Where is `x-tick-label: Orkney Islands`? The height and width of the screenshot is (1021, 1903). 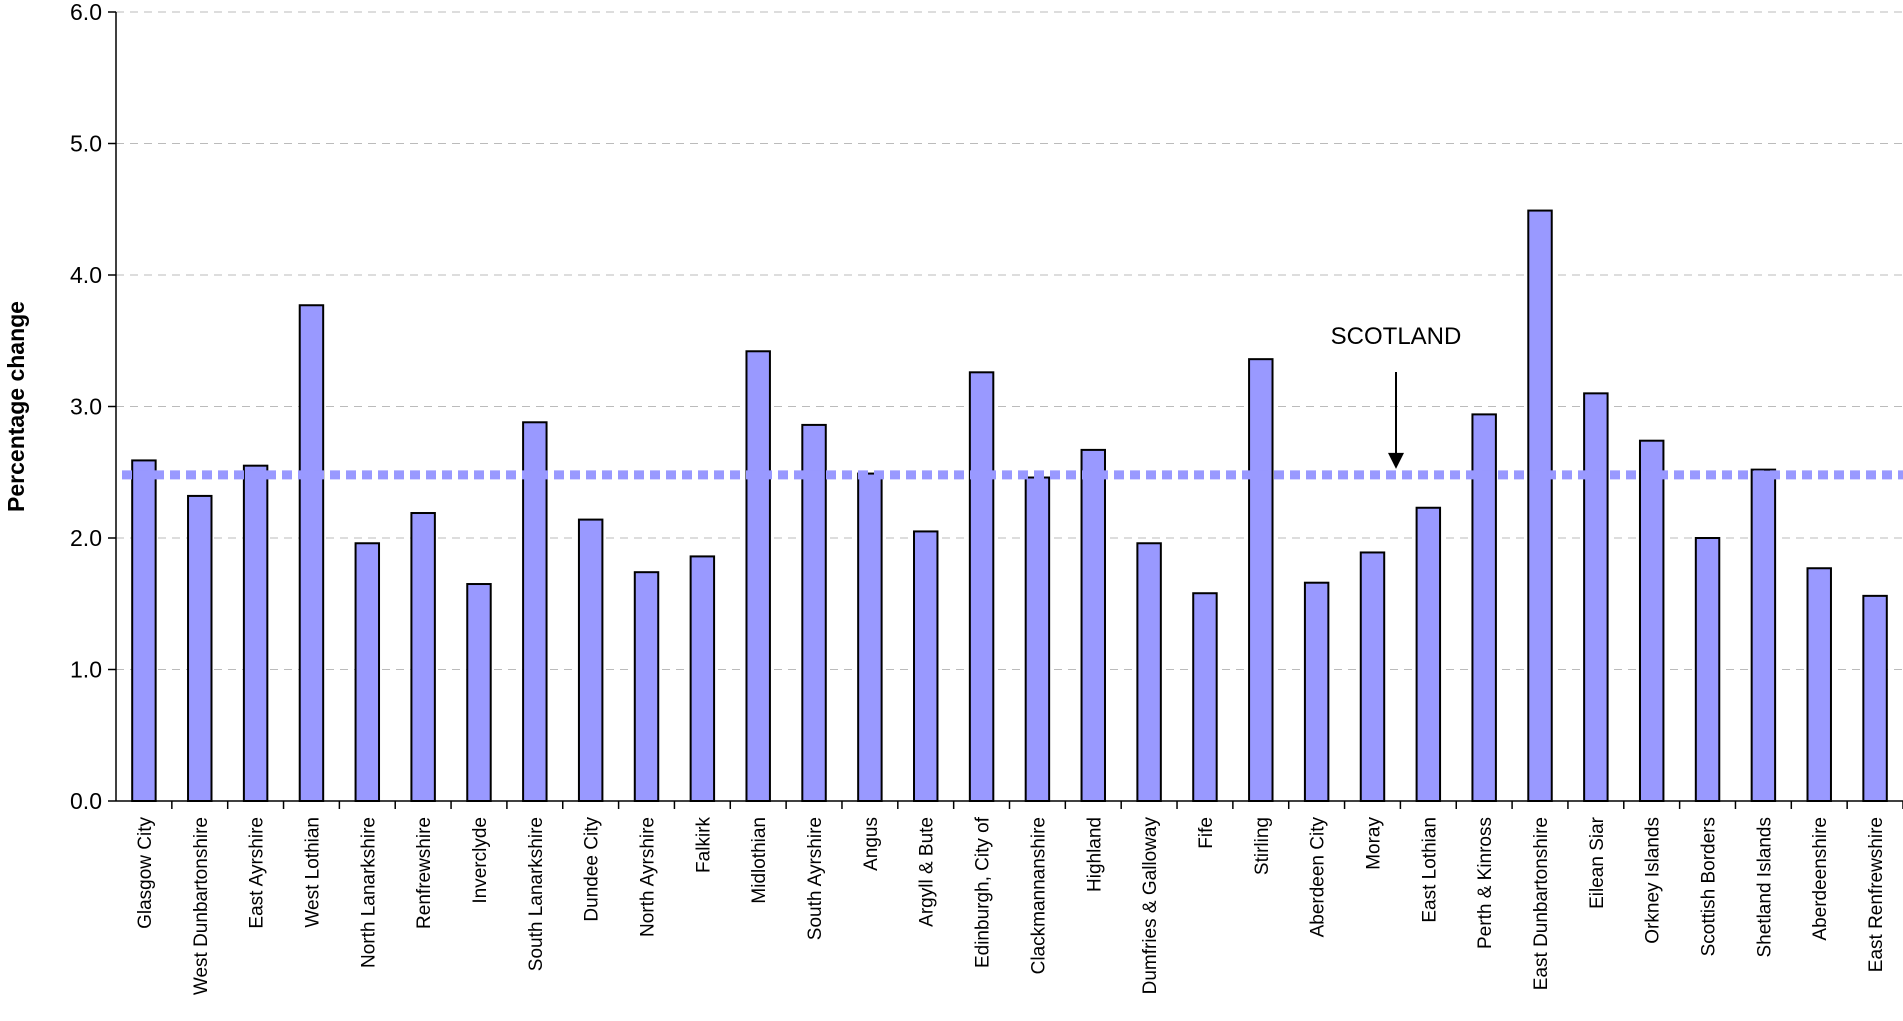
x-tick-label: Orkney Islands is located at coordinates (1653, 880).